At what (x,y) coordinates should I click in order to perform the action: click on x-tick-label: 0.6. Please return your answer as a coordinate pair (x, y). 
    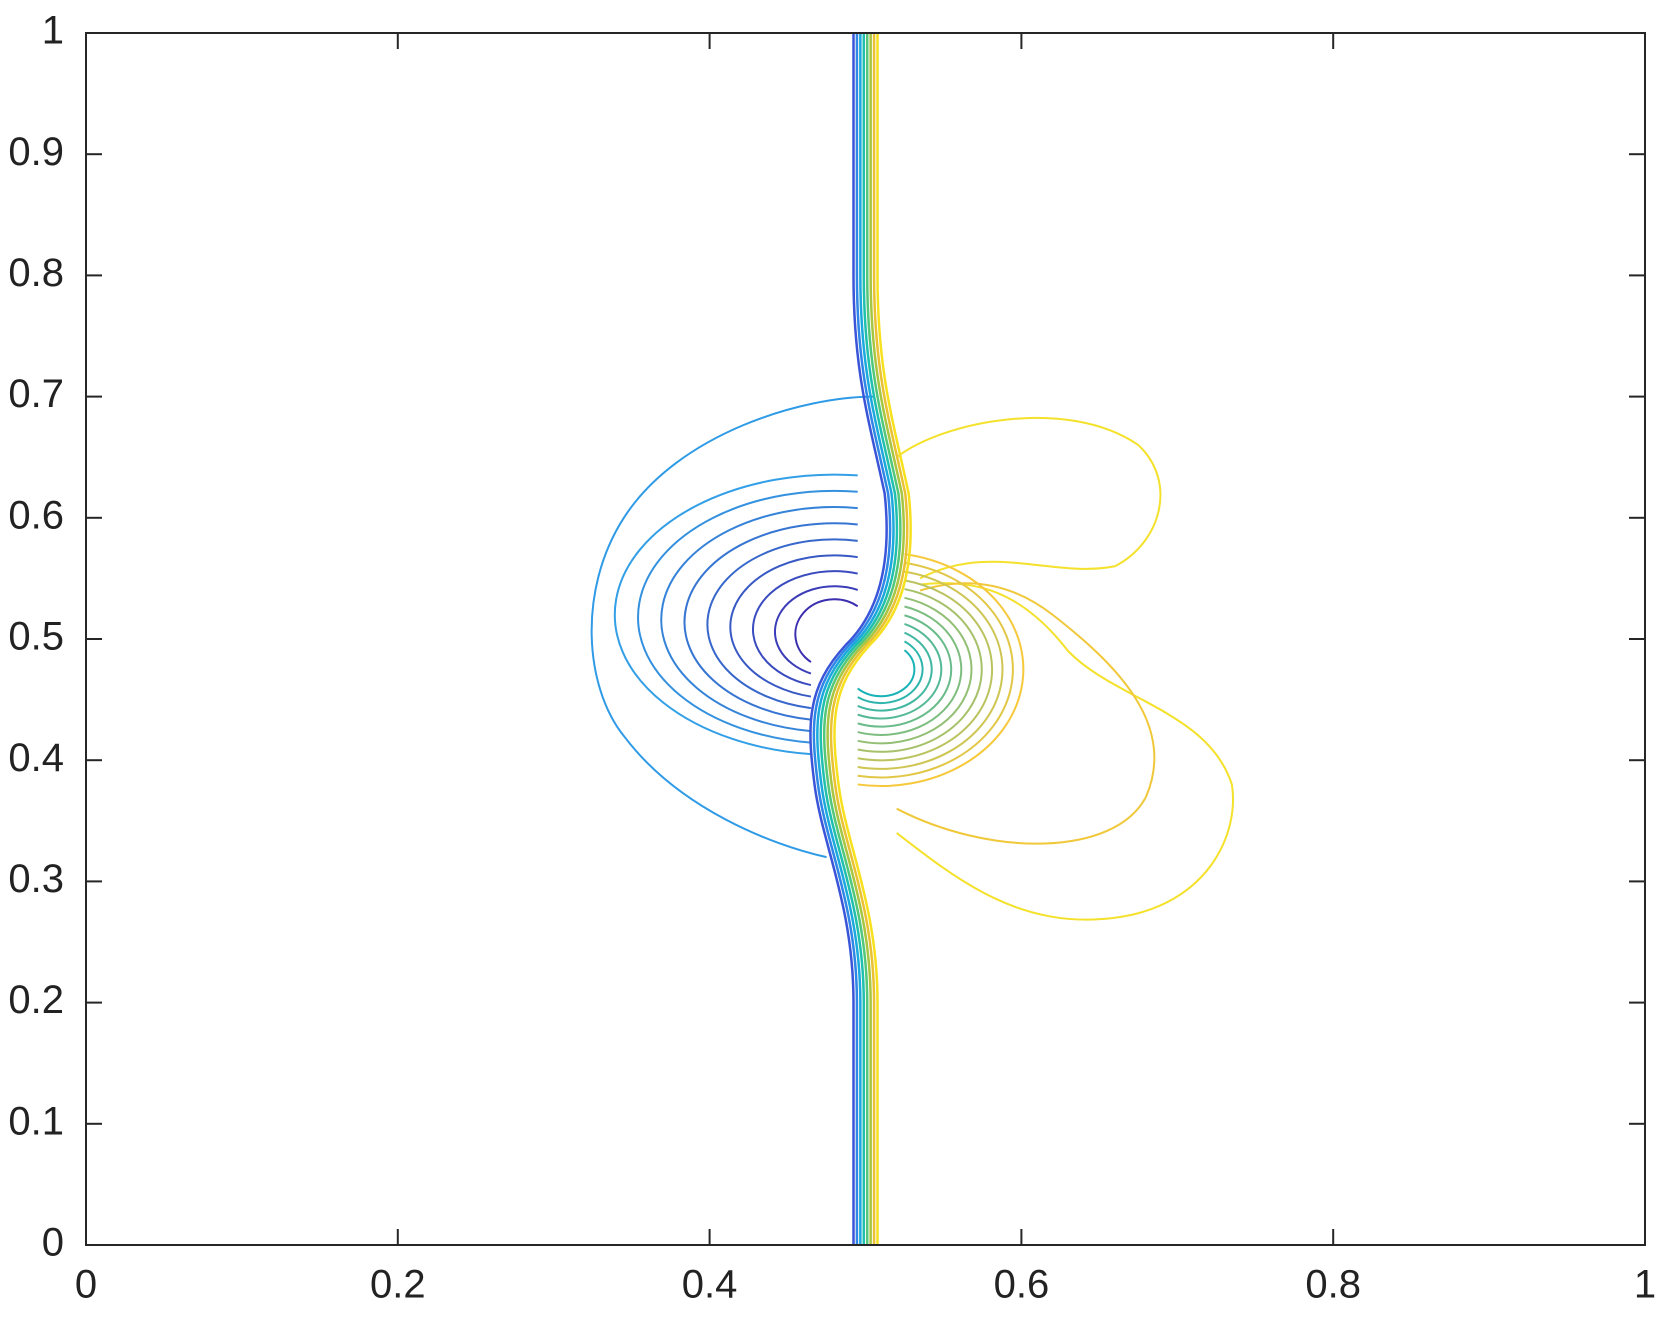
    Looking at the image, I should click on (1022, 1285).